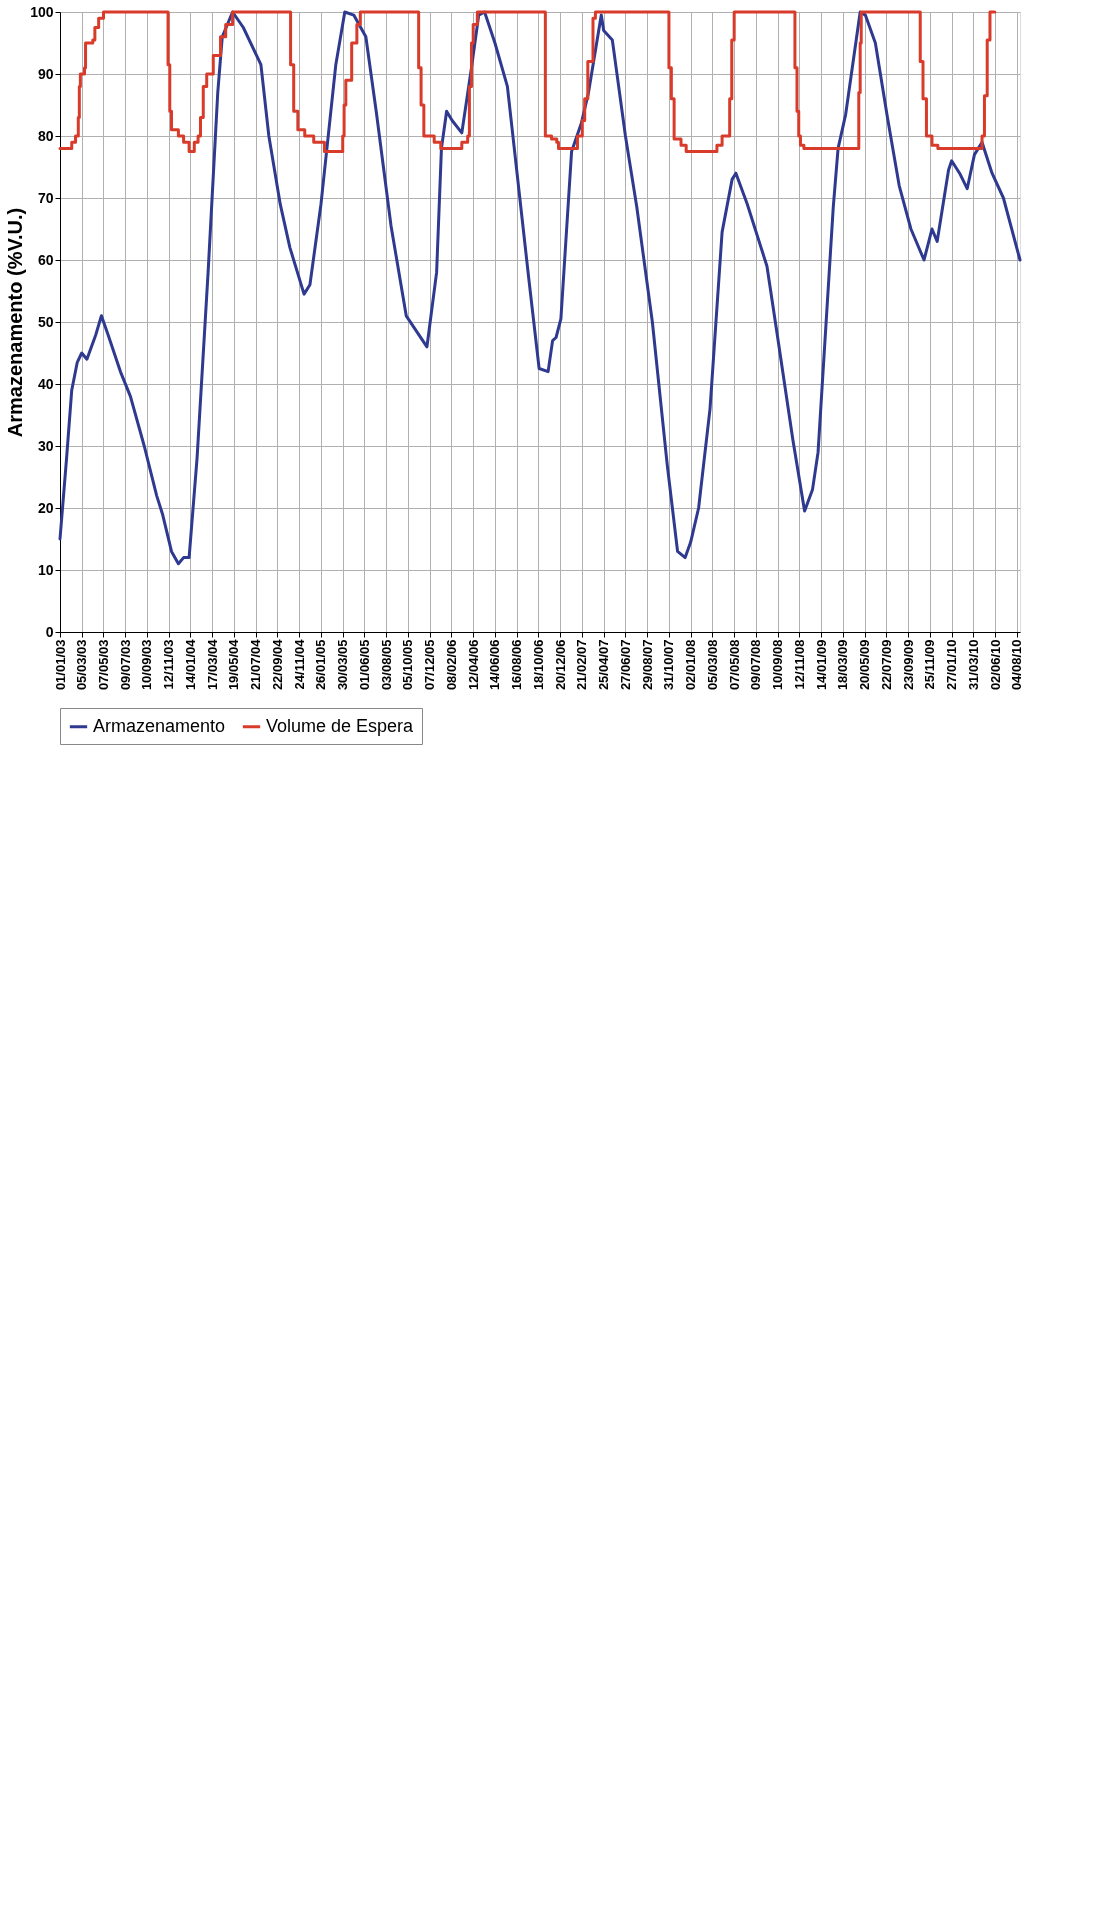  What do you see at coordinates (45, 321) in the screenshot?
I see `y-tick-label: 50` at bounding box center [45, 321].